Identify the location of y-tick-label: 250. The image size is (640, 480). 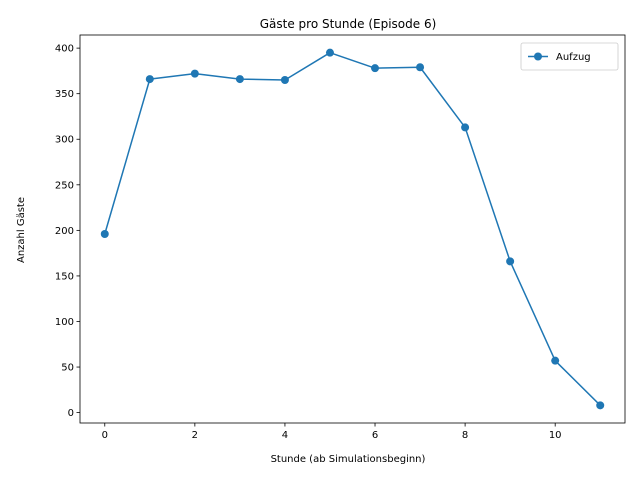
(64, 185).